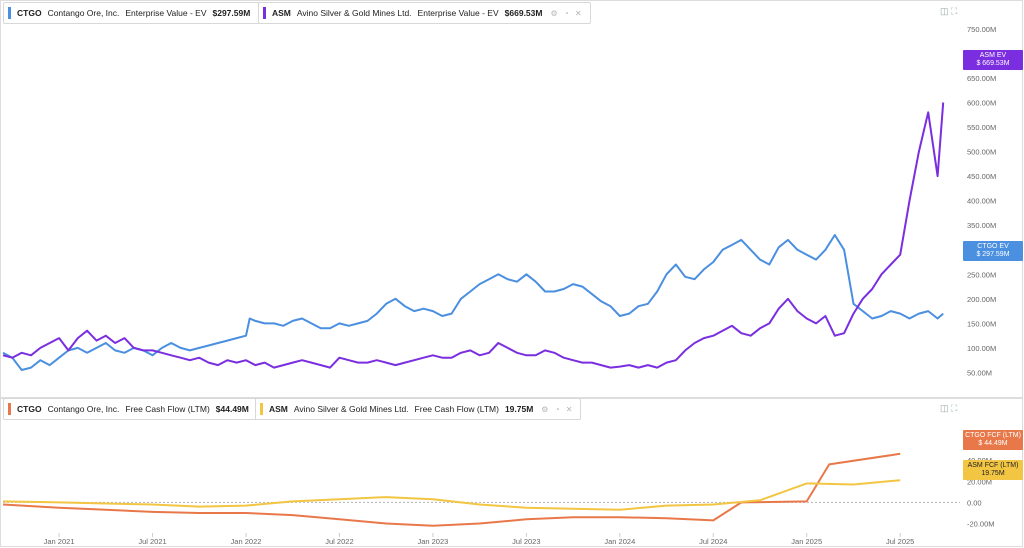 Image resolution: width=1024 pixels, height=548 pixels. What do you see at coordinates (993, 246) in the screenshot?
I see `tag-label: CTGO EV` at bounding box center [993, 246].